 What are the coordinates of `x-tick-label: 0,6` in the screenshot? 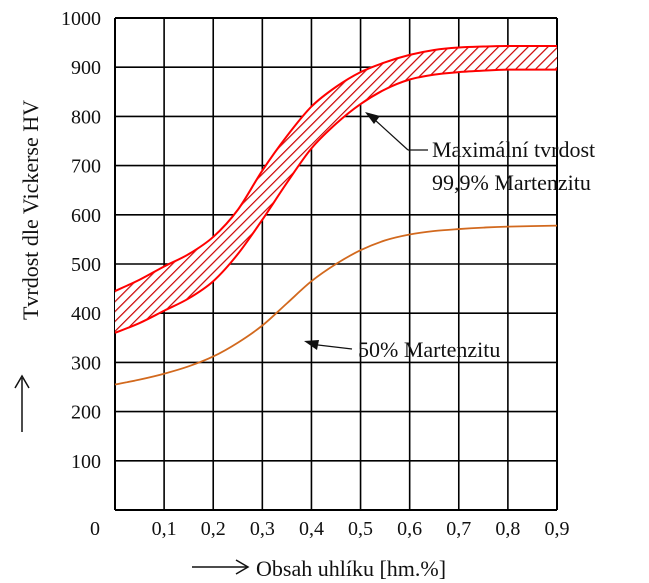 It's located at (409, 529).